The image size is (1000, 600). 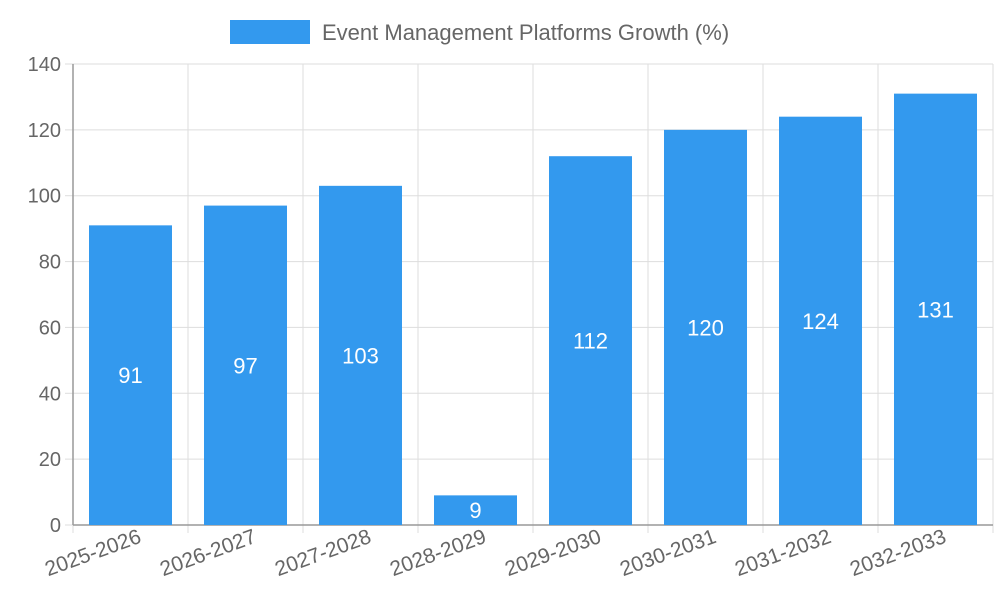 I want to click on x-tick-label: 2028-2029, so click(x=438, y=553).